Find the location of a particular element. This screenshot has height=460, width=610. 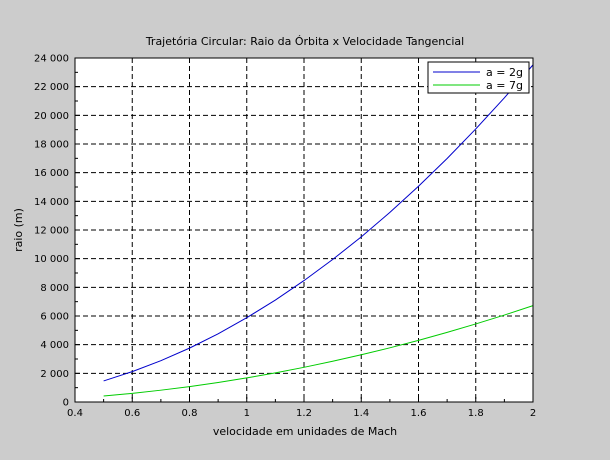

x-tick-label: 2 is located at coordinates (533, 413).